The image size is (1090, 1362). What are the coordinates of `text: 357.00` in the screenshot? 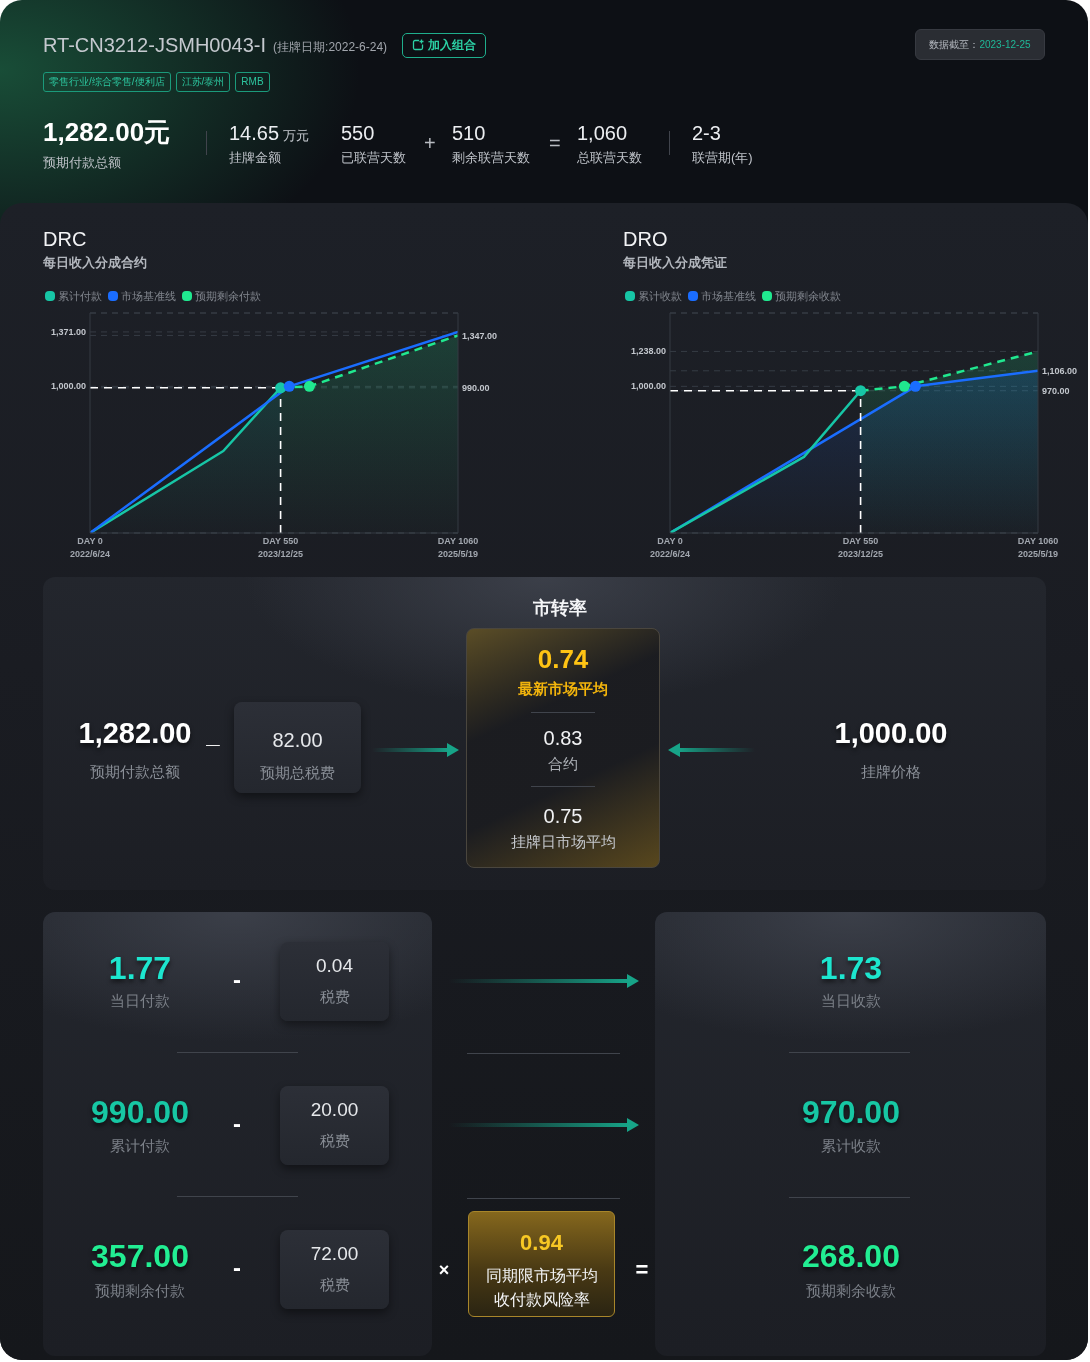 It's located at (140, 1256).